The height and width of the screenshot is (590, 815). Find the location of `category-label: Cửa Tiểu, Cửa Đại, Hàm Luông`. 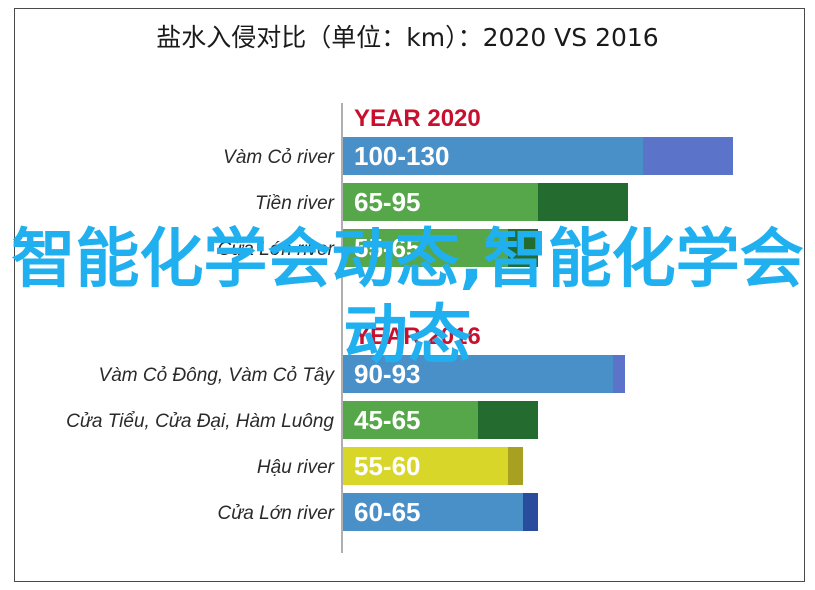

category-label: Cửa Tiểu, Cửa Đại, Hàm Luông is located at coordinates (200, 421).